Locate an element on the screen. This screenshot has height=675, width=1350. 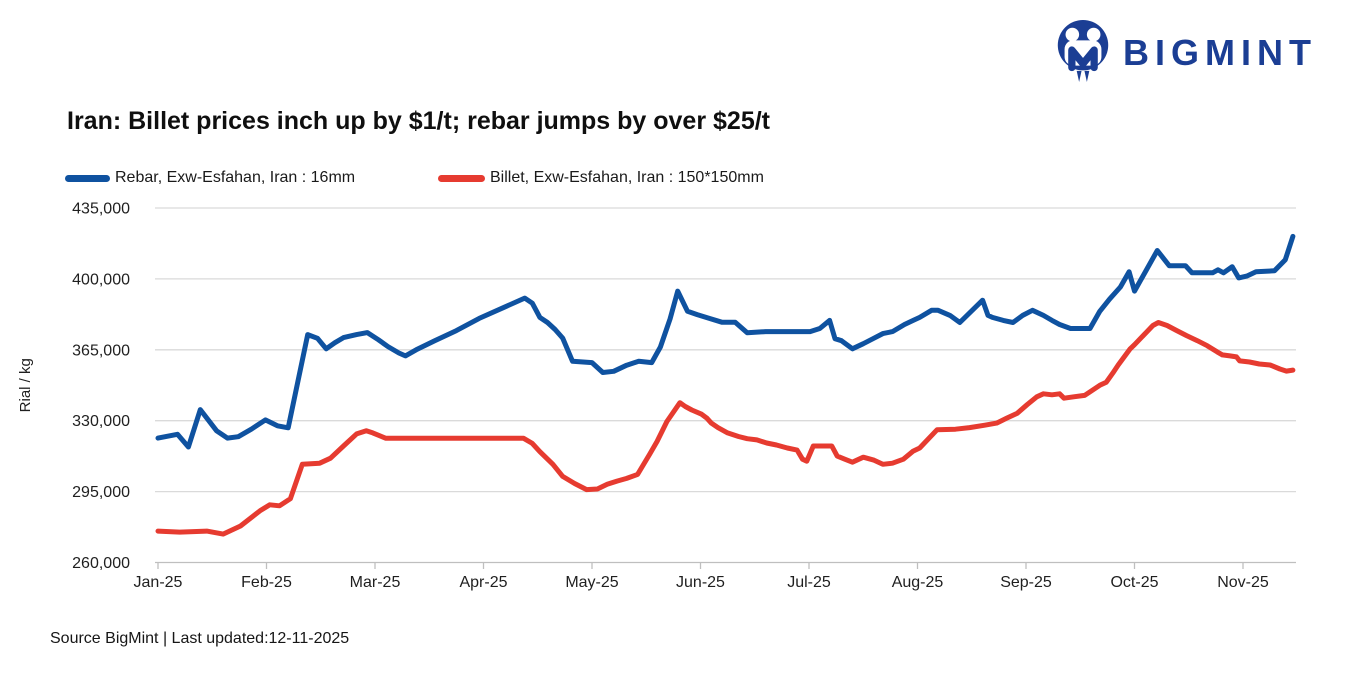
legend-label-billet: Billet, Exw-Esfahan, Iran : 150*150mm is located at coordinates (627, 177).